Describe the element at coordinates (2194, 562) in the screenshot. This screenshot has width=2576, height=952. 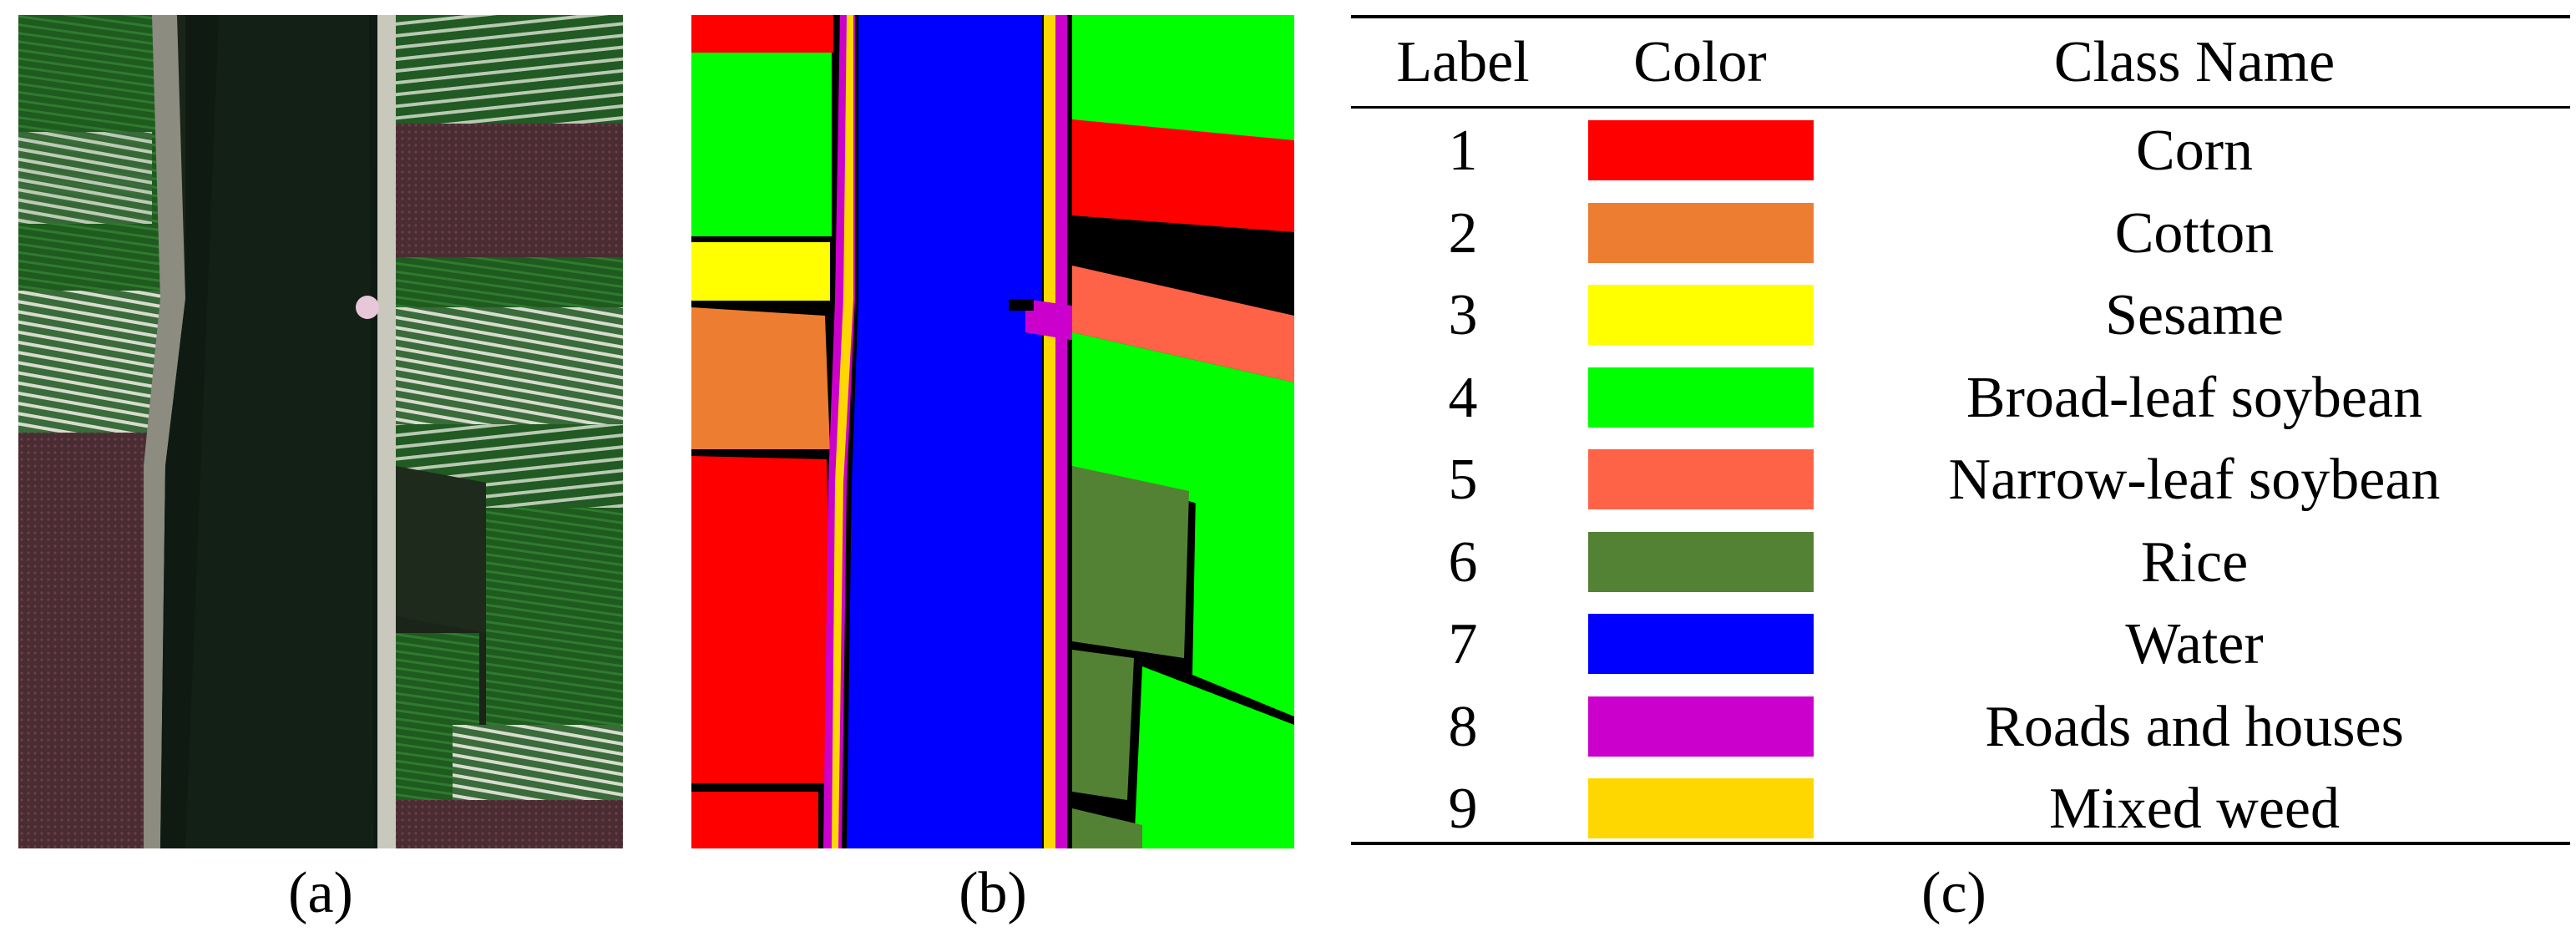
I see `legend-row-class-name: Rice` at that location.